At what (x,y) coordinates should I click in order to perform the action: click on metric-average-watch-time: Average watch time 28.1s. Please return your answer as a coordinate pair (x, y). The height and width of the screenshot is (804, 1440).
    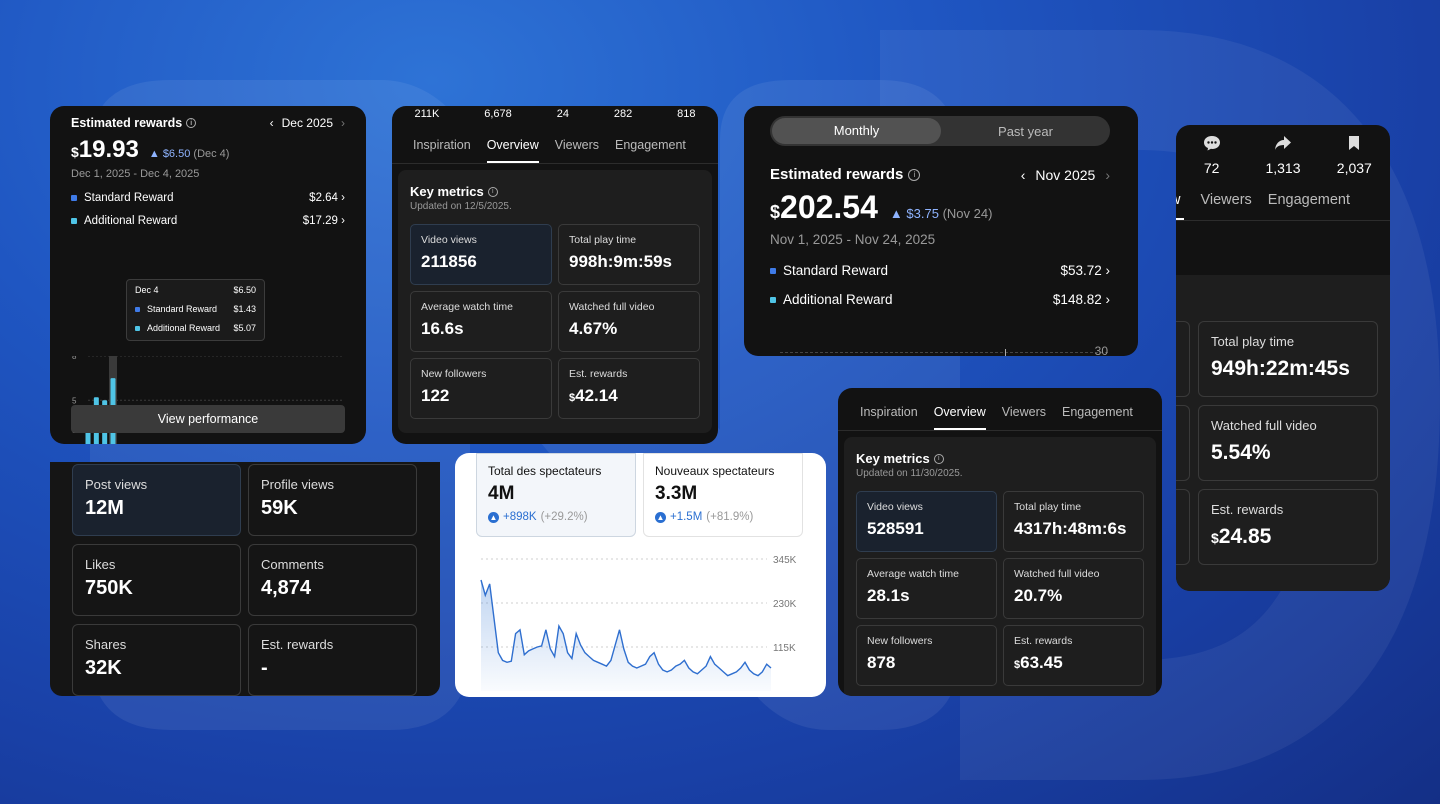
    Looking at the image, I should click on (926, 588).